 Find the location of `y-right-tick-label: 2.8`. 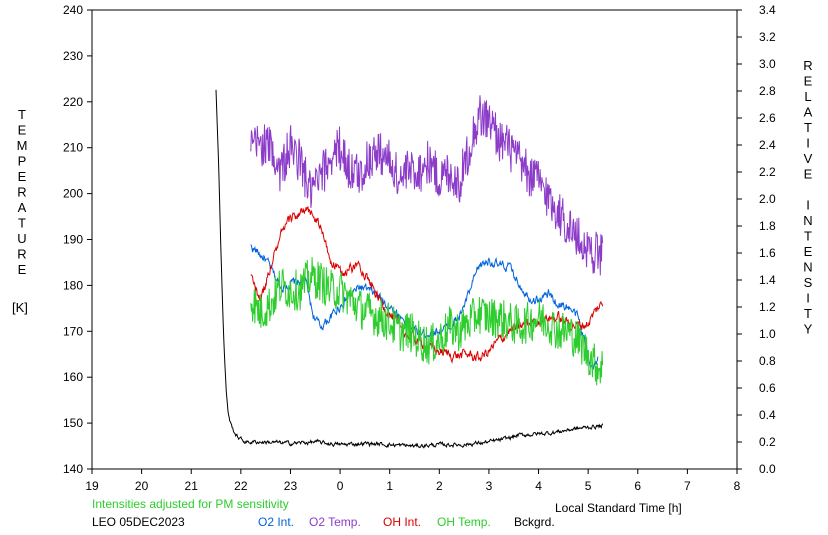

y-right-tick-label: 2.8 is located at coordinates (767, 91).